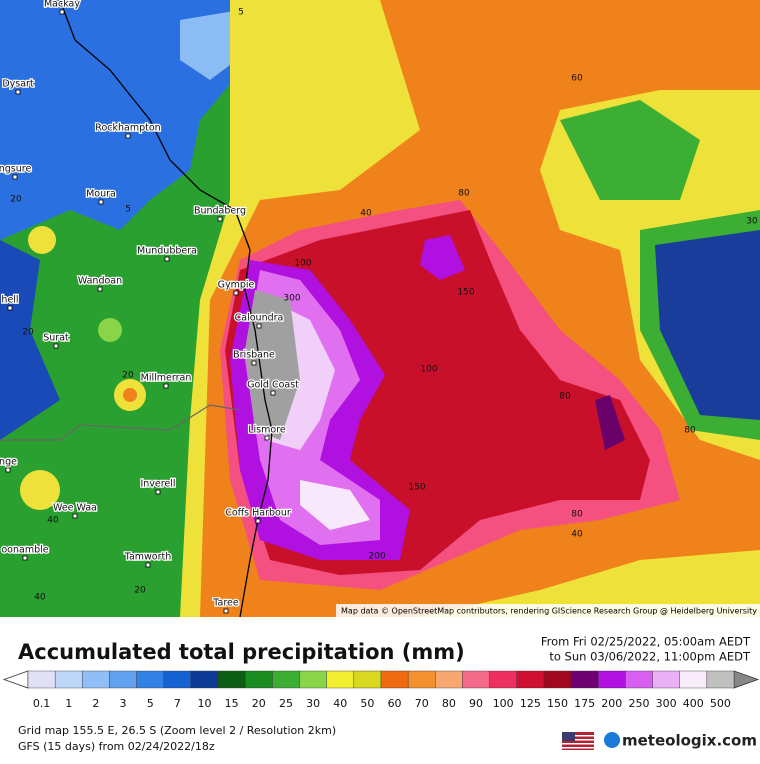 The image size is (760, 764). What do you see at coordinates (116, 746) in the screenshot?
I see `model-info: GFS (15 days) from 02/24/2022/18z` at bounding box center [116, 746].